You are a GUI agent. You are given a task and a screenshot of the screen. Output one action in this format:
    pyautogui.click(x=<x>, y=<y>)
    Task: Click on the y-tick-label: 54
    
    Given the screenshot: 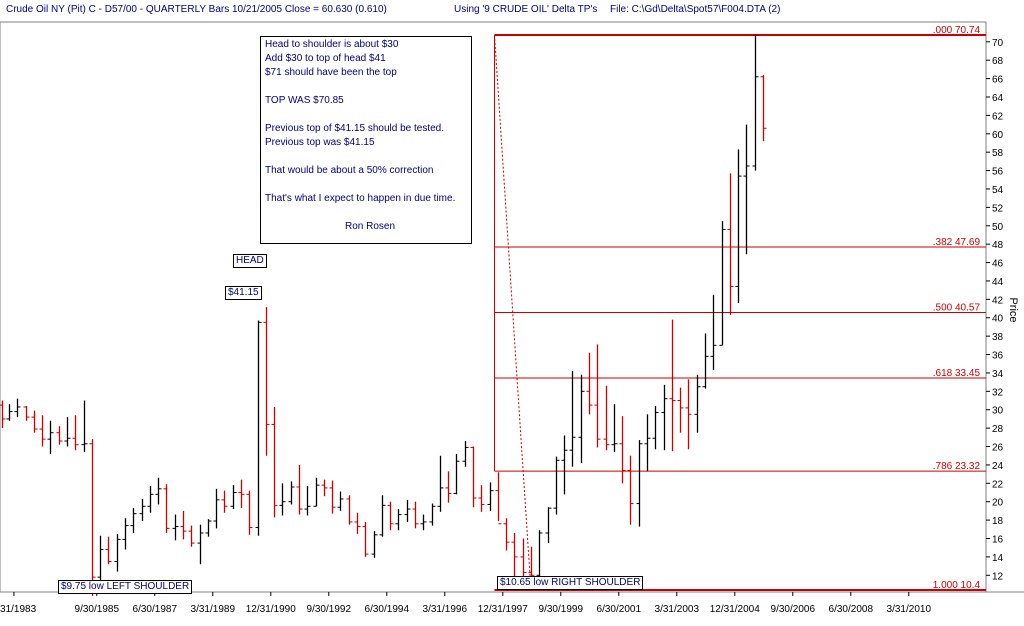 What is the action you would take?
    pyautogui.click(x=998, y=190)
    